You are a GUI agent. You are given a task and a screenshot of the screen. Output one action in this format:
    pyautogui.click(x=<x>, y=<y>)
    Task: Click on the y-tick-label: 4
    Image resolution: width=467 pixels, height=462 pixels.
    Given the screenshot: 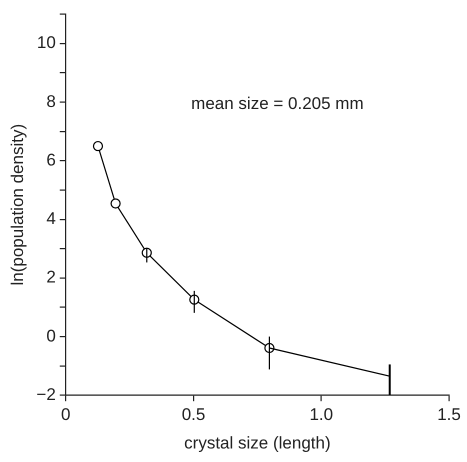 What is the action you would take?
    pyautogui.click(x=51, y=218)
    